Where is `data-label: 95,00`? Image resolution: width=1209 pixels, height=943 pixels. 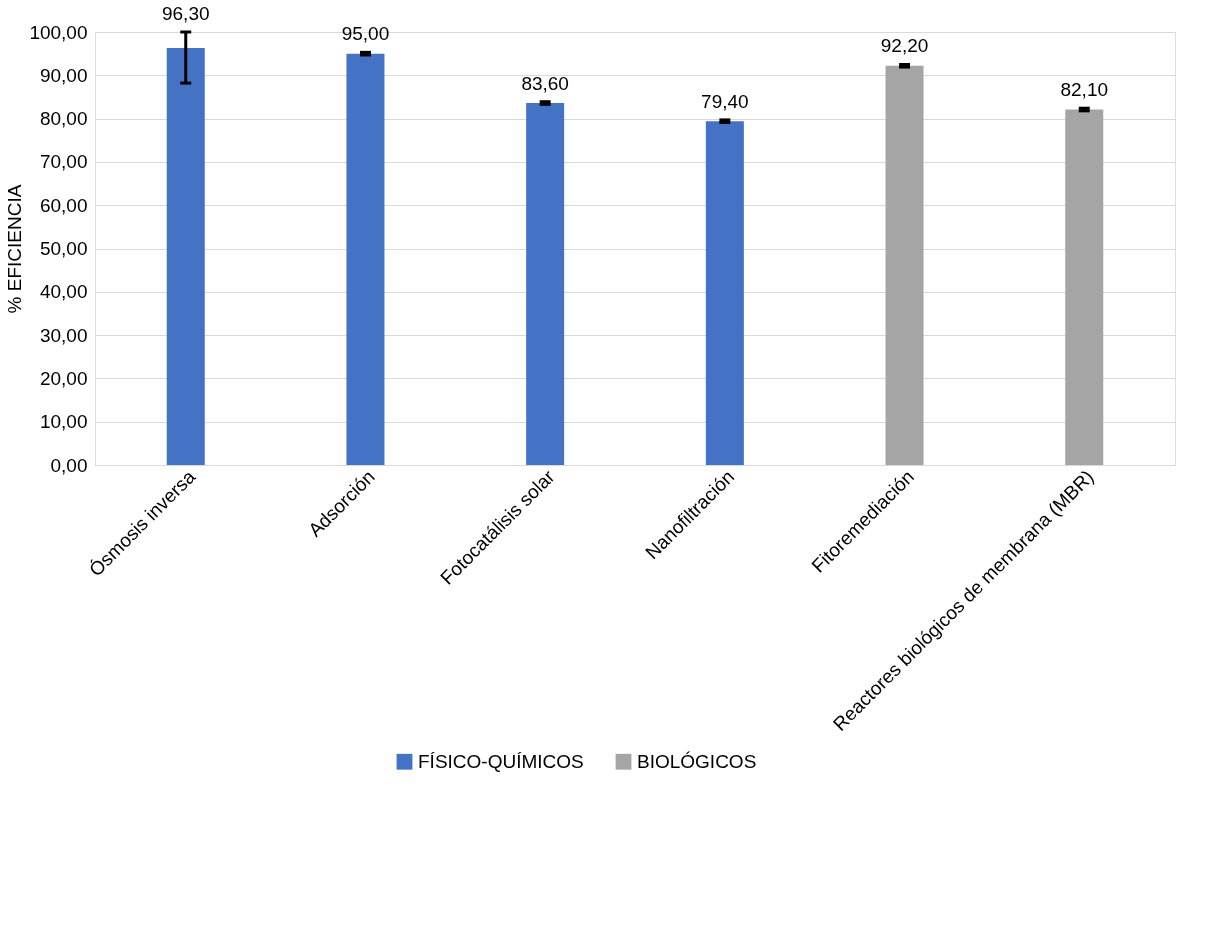 data-label: 95,00 is located at coordinates (365, 34).